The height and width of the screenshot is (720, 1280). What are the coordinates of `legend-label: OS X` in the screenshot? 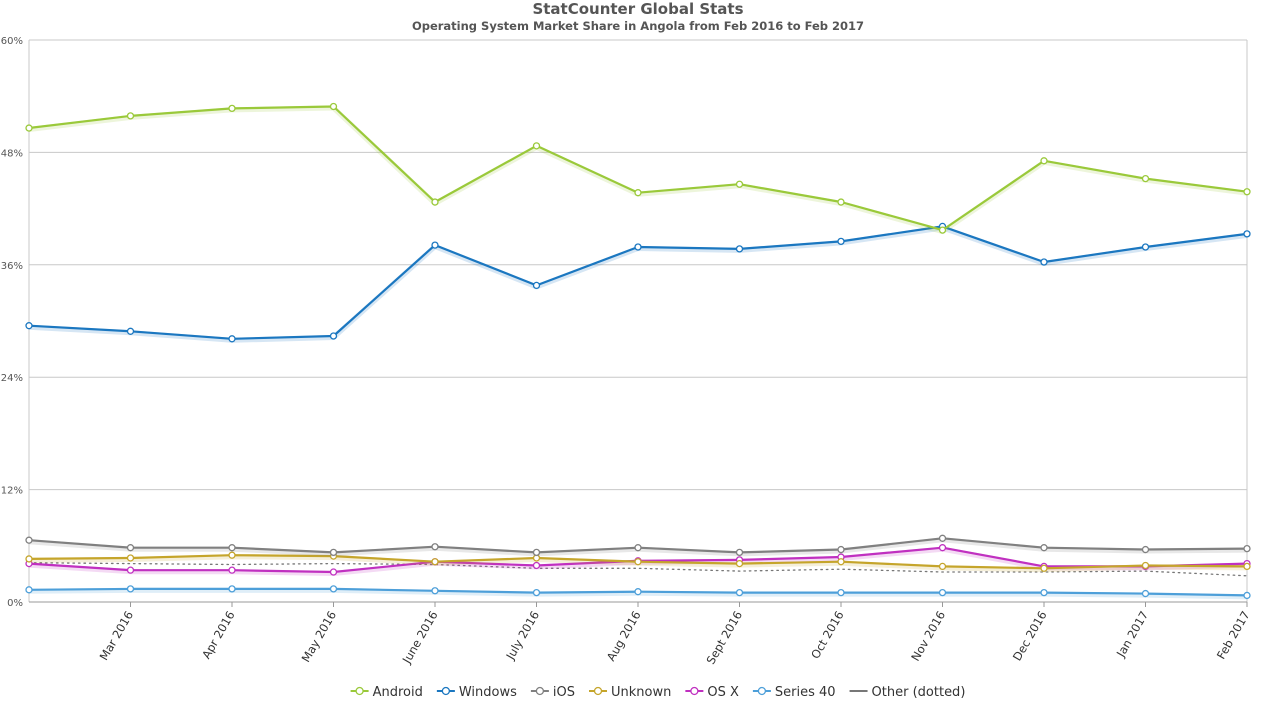 It's located at (723, 692).